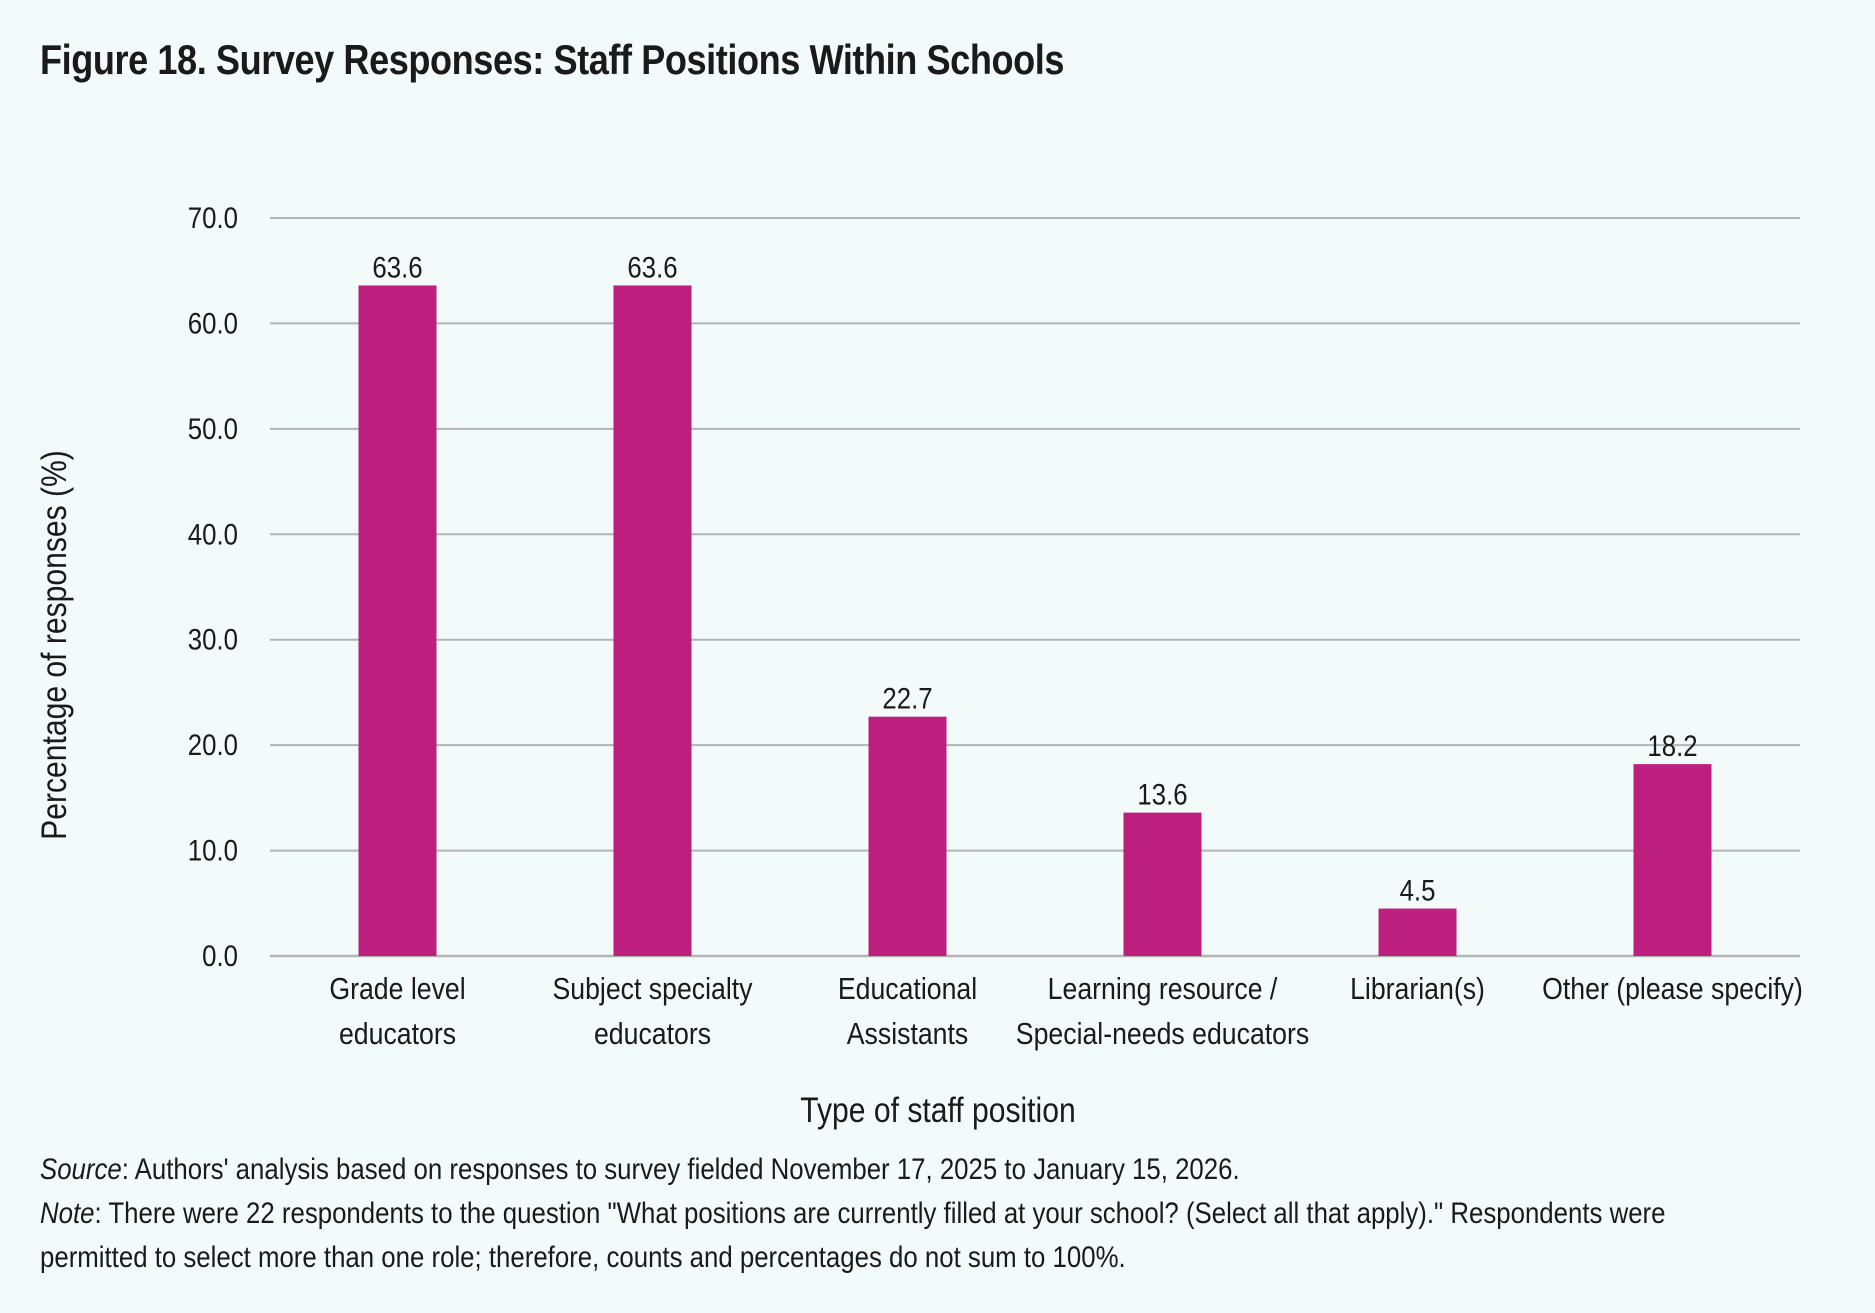  I want to click on category-label: Learning resource /, so click(1163, 989).